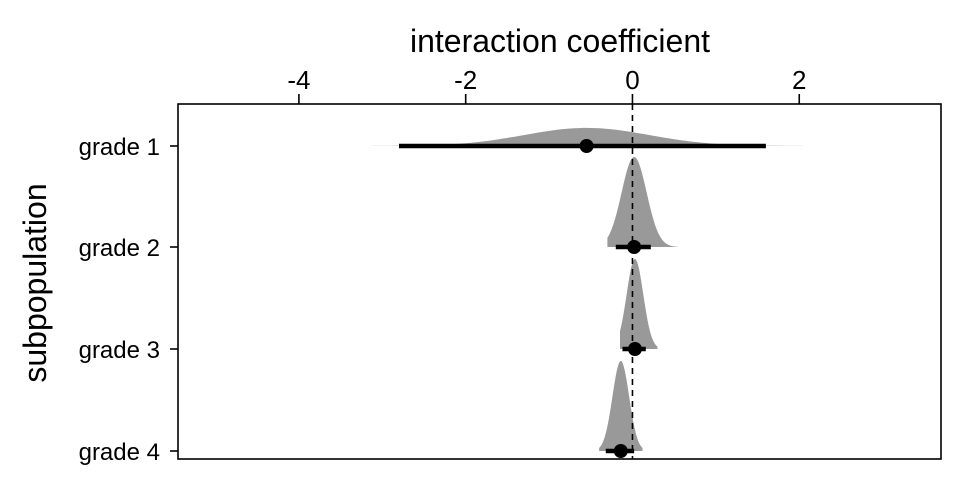 The width and height of the screenshot is (960, 480). What do you see at coordinates (799, 80) in the screenshot?
I see `x-tick-label: 2` at bounding box center [799, 80].